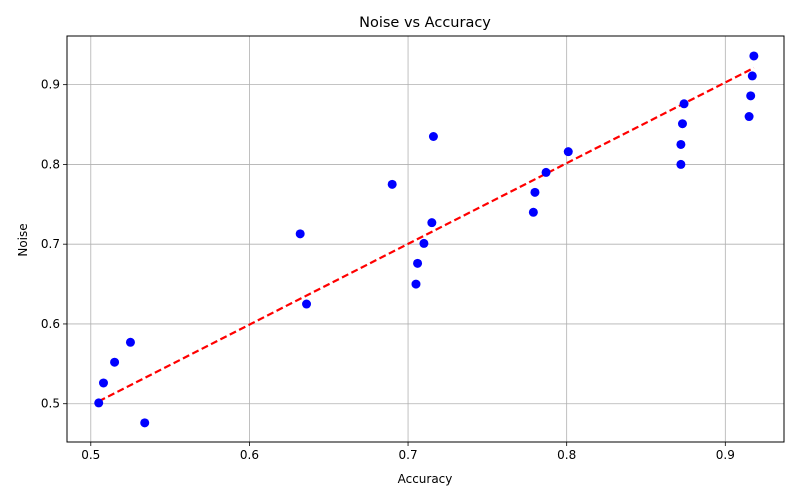 The height and width of the screenshot is (500, 800). Describe the element at coordinates (50, 164) in the screenshot. I see `y-tick-label: 0.8` at that location.